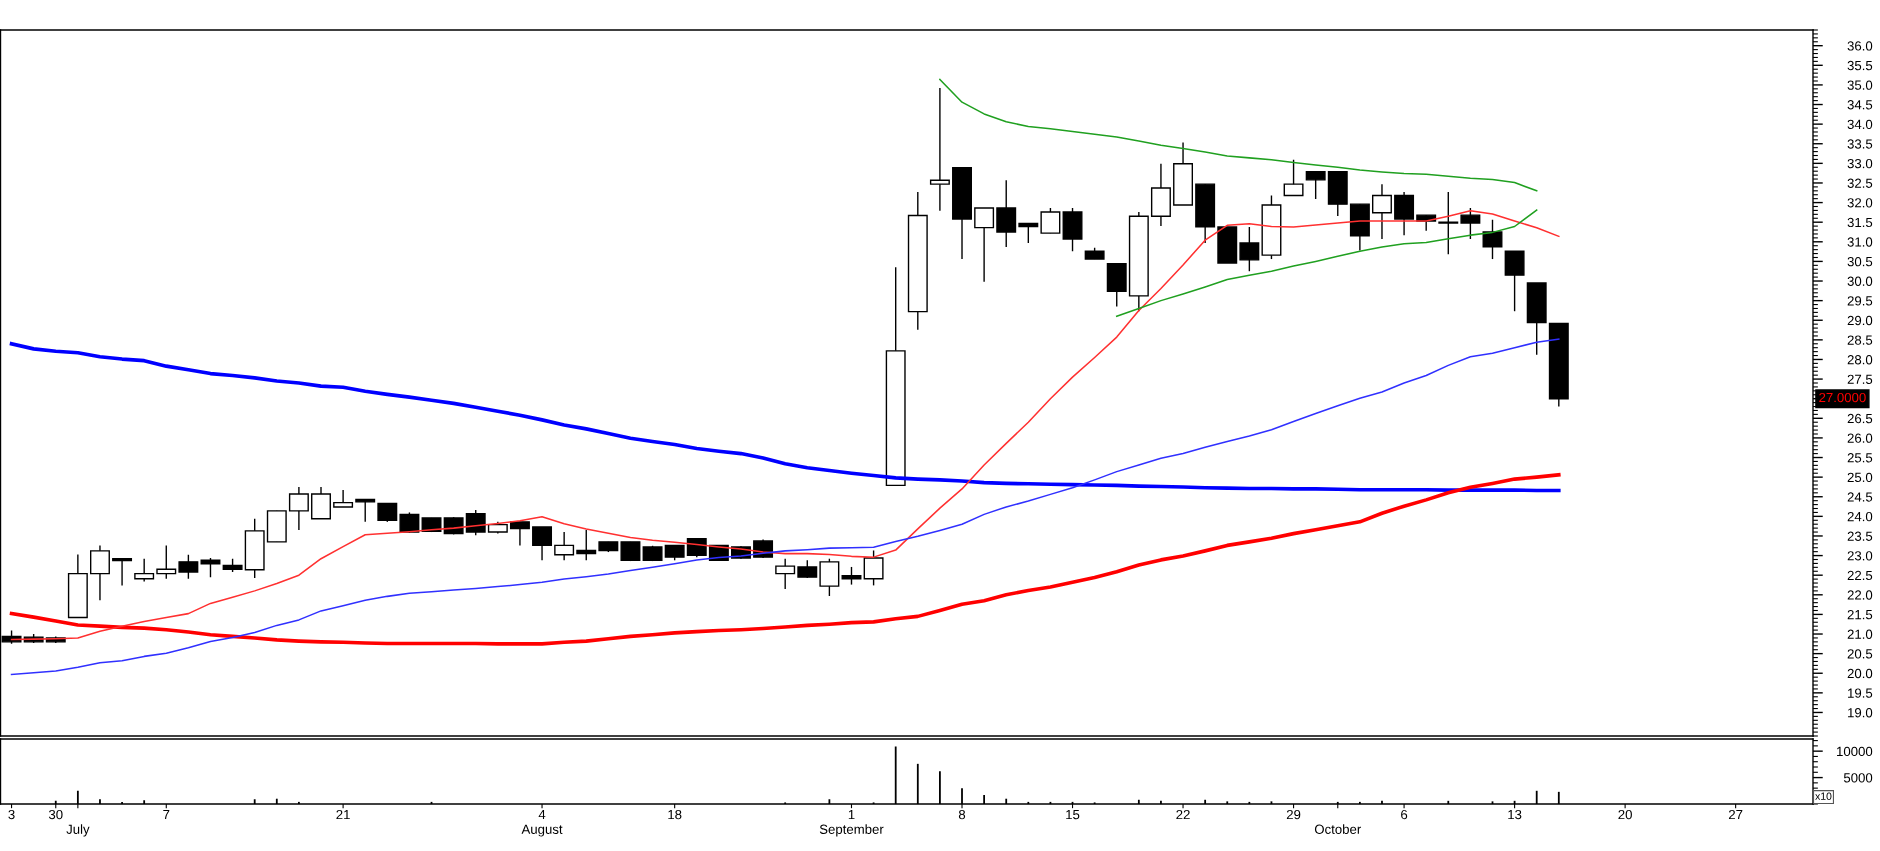 The image size is (1880, 851). What do you see at coordinates (1823, 796) in the screenshot?
I see `text: x10` at bounding box center [1823, 796].